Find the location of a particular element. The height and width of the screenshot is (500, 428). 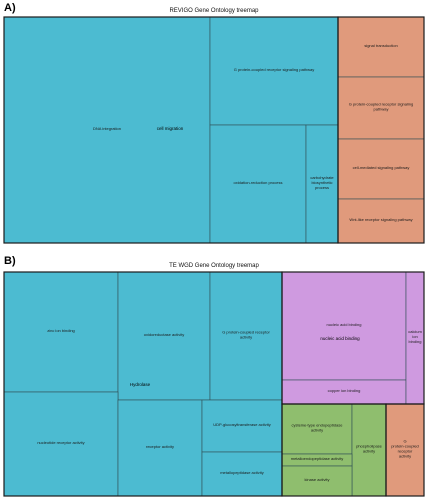

tile-label: receptor activity is located at coordinates (160, 446).